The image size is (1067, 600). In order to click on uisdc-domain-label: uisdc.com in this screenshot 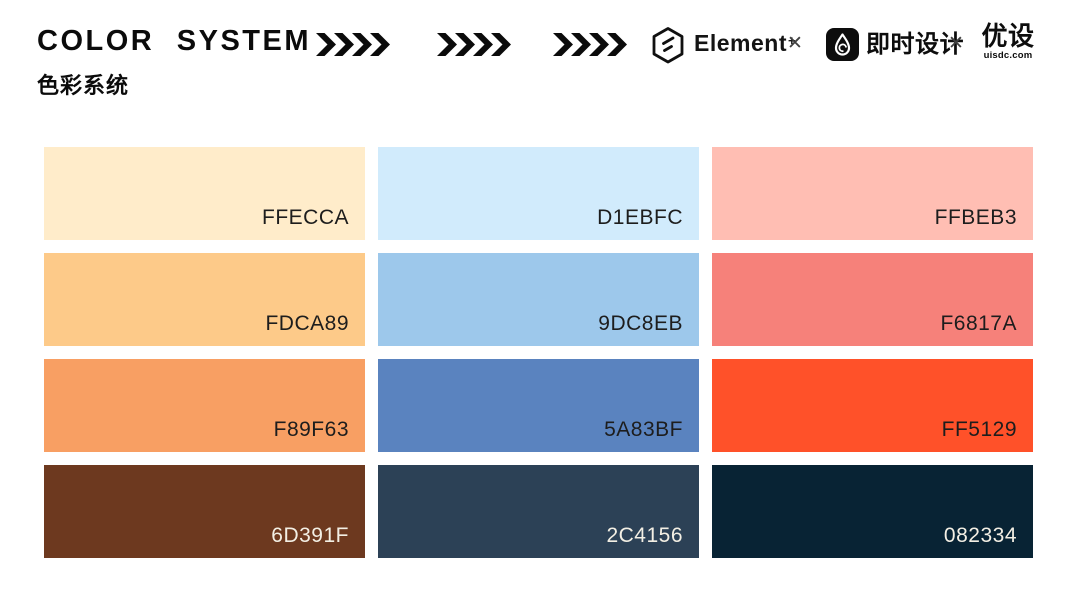, I will do `click(1008, 56)`.